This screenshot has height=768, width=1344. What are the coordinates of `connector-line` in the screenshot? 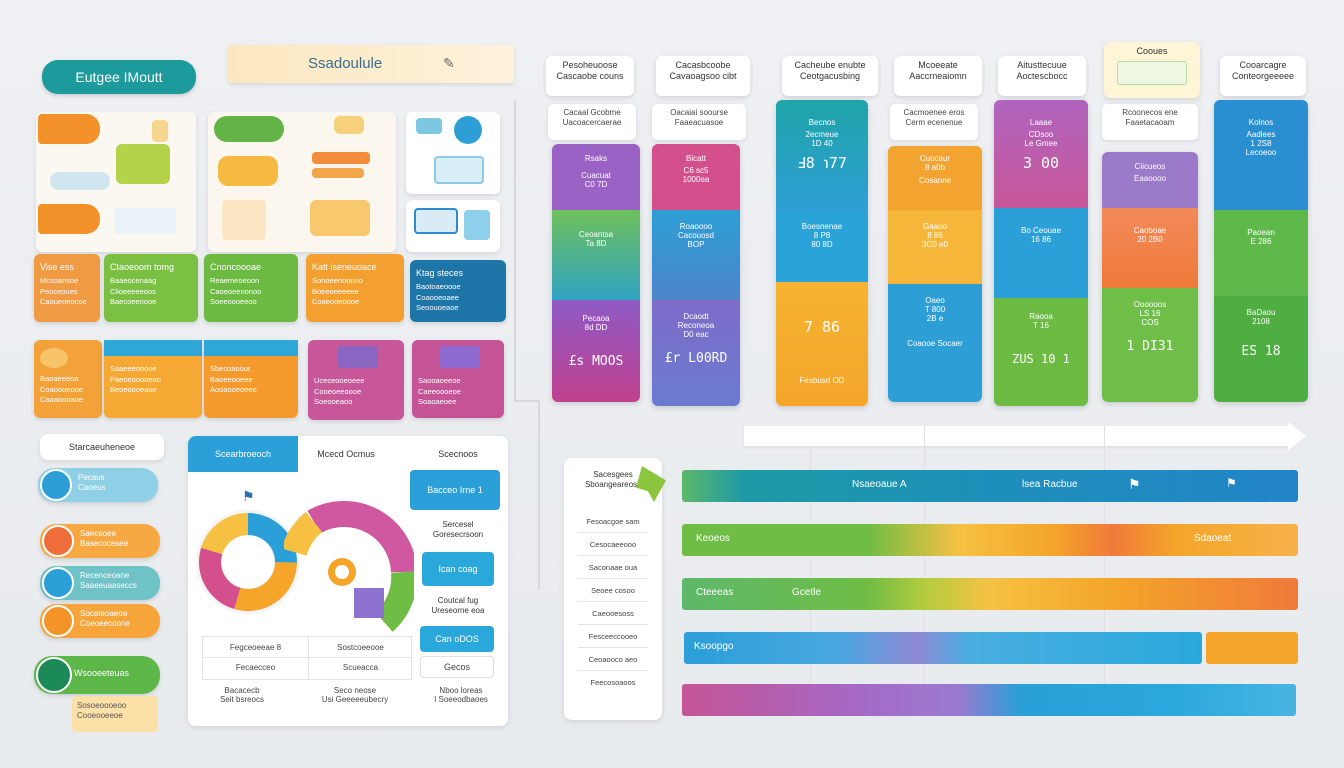 It's located at (515, 250).